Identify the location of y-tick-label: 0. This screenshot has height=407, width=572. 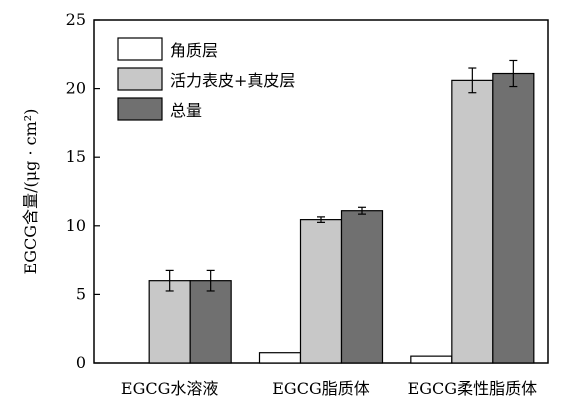
(81, 362).